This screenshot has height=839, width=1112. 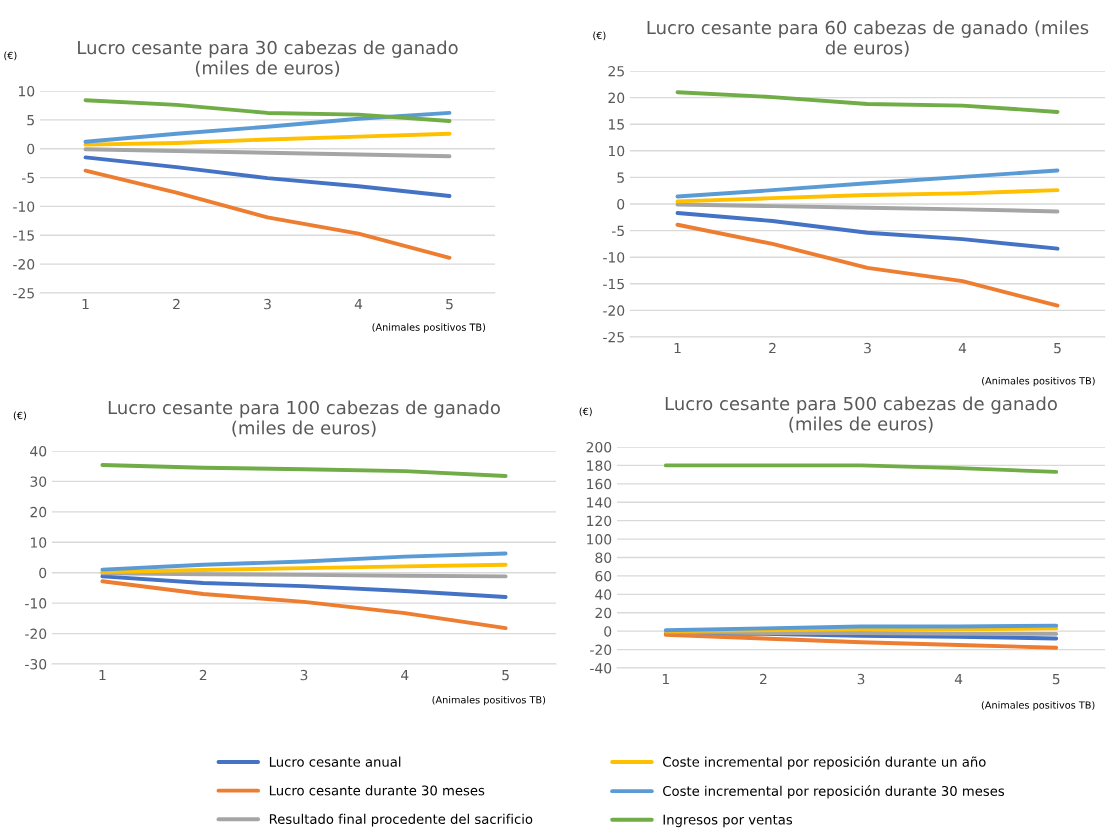 I want to click on y-tick-label: -40, so click(x=601, y=668).